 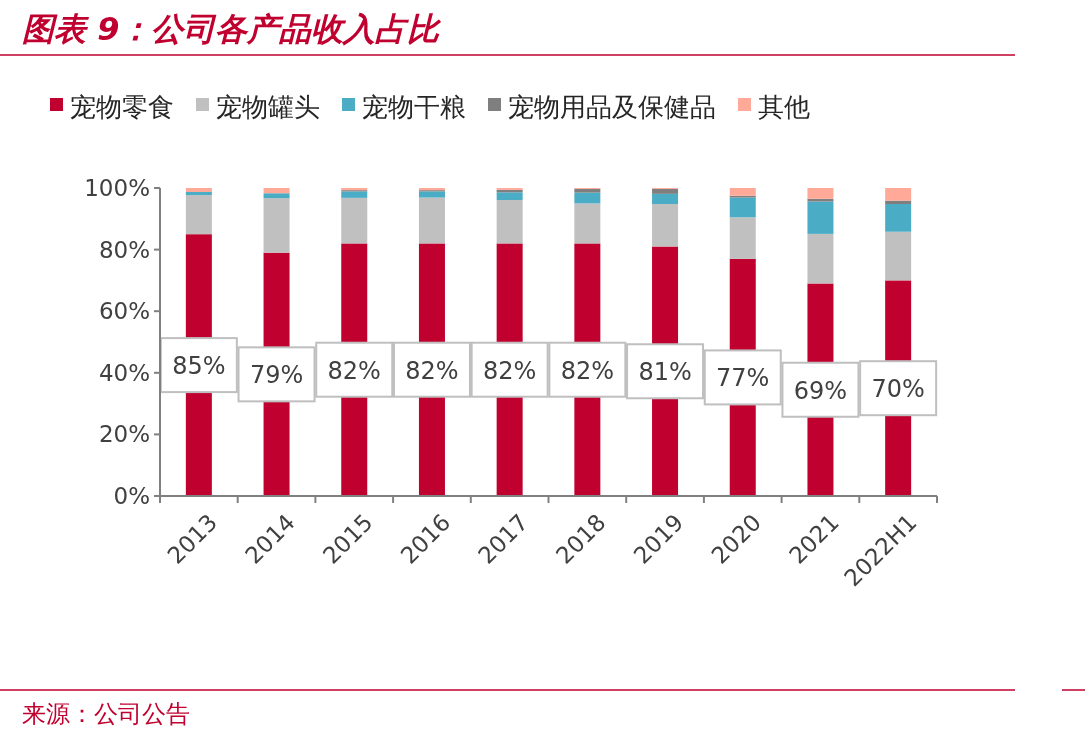 What do you see at coordinates (117, 188) in the screenshot?
I see `y-tick-label: 100%` at bounding box center [117, 188].